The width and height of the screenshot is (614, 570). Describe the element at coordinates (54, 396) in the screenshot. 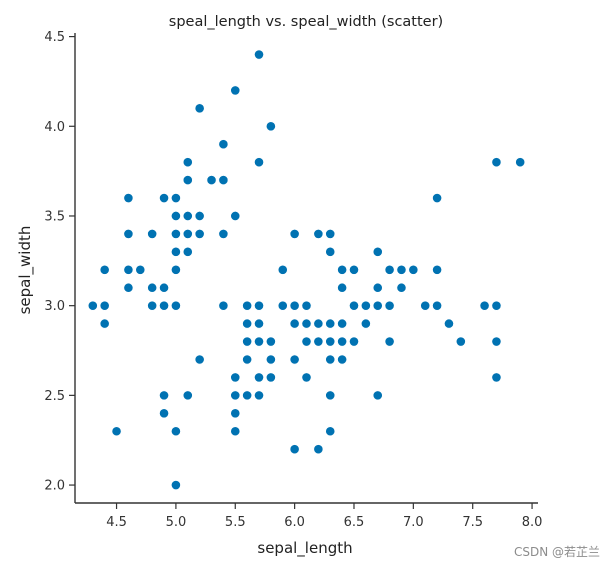

I see `y-tick-label: 2.5` at that location.